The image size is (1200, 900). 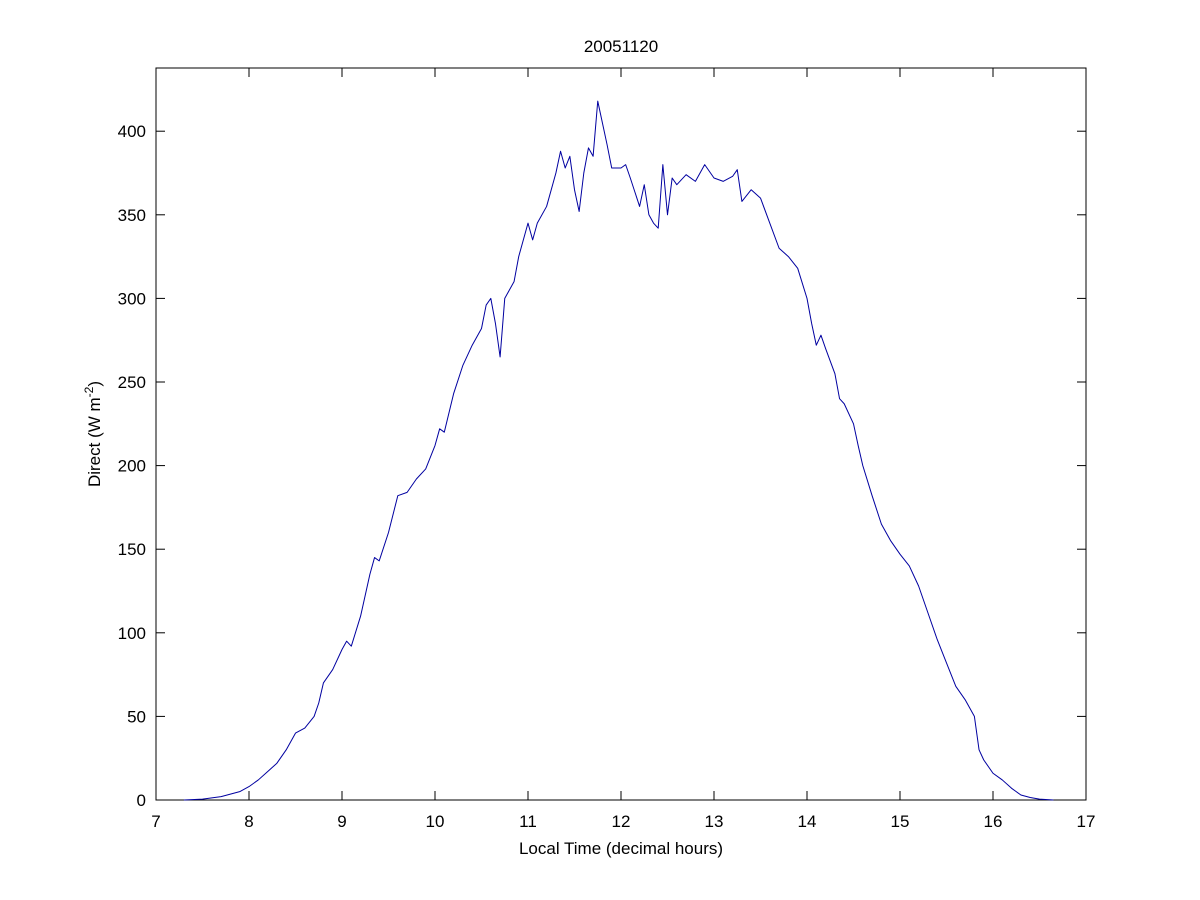 What do you see at coordinates (132, 466) in the screenshot?
I see `y-tick-label: 200` at bounding box center [132, 466].